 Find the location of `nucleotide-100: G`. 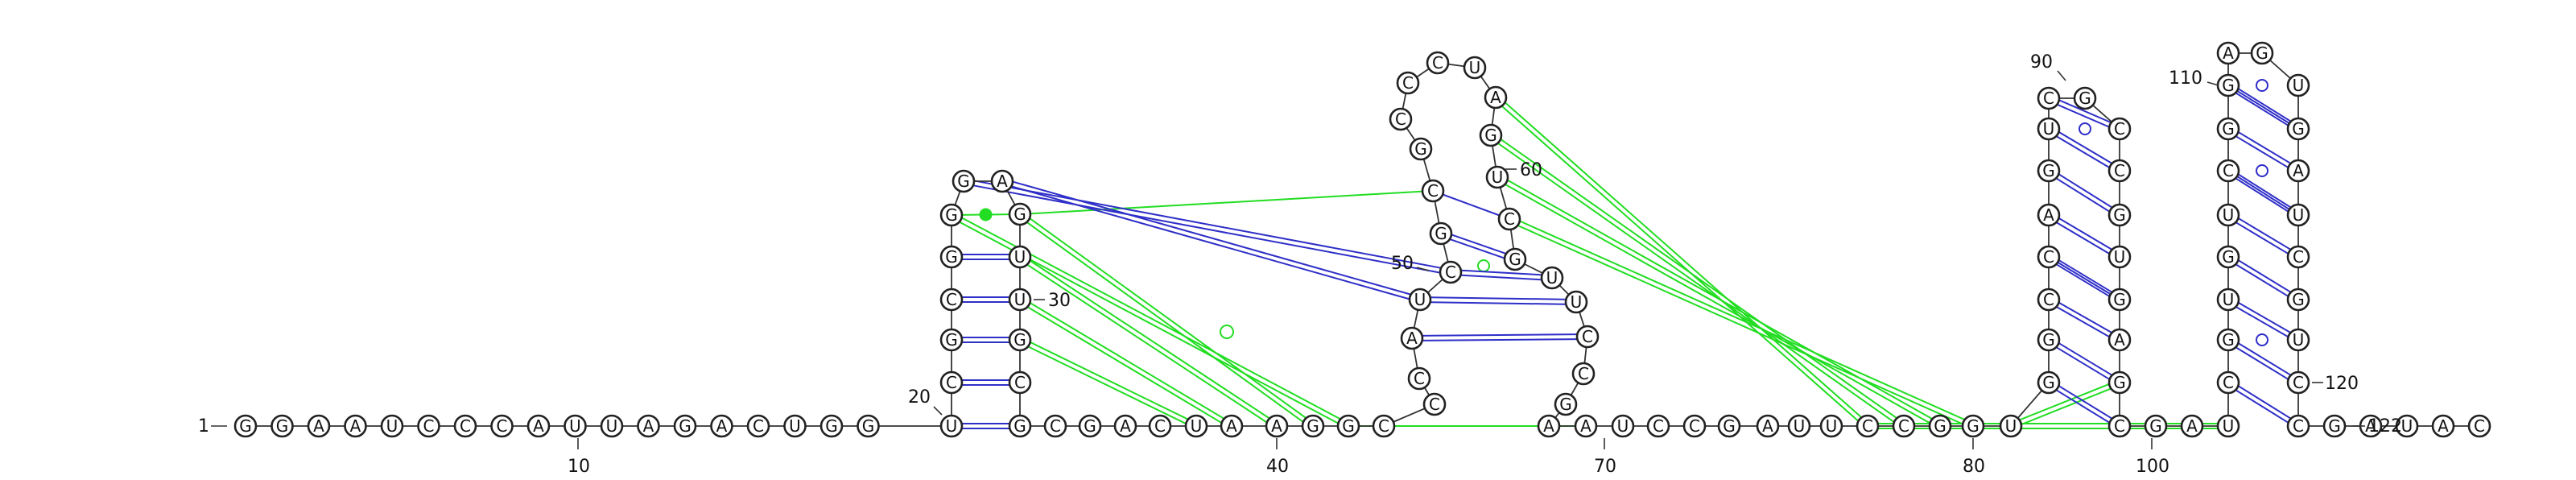

nucleotide-100: G is located at coordinates (2228, 340).